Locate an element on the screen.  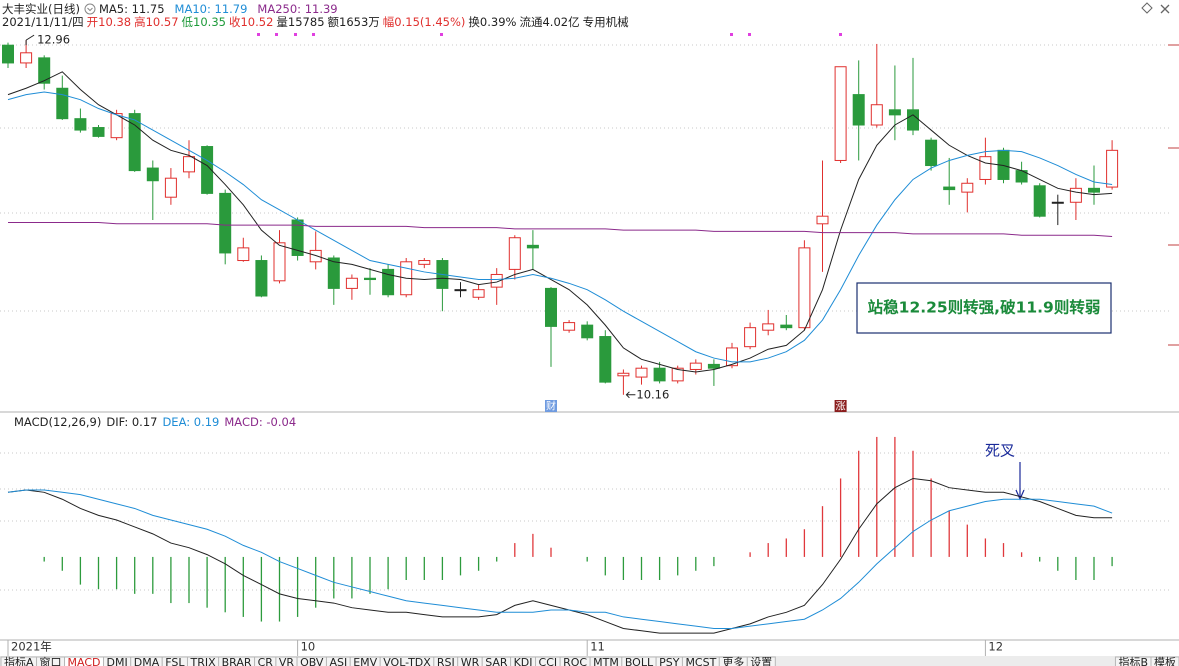
tab-label: MCST is located at coordinates (700, 661).